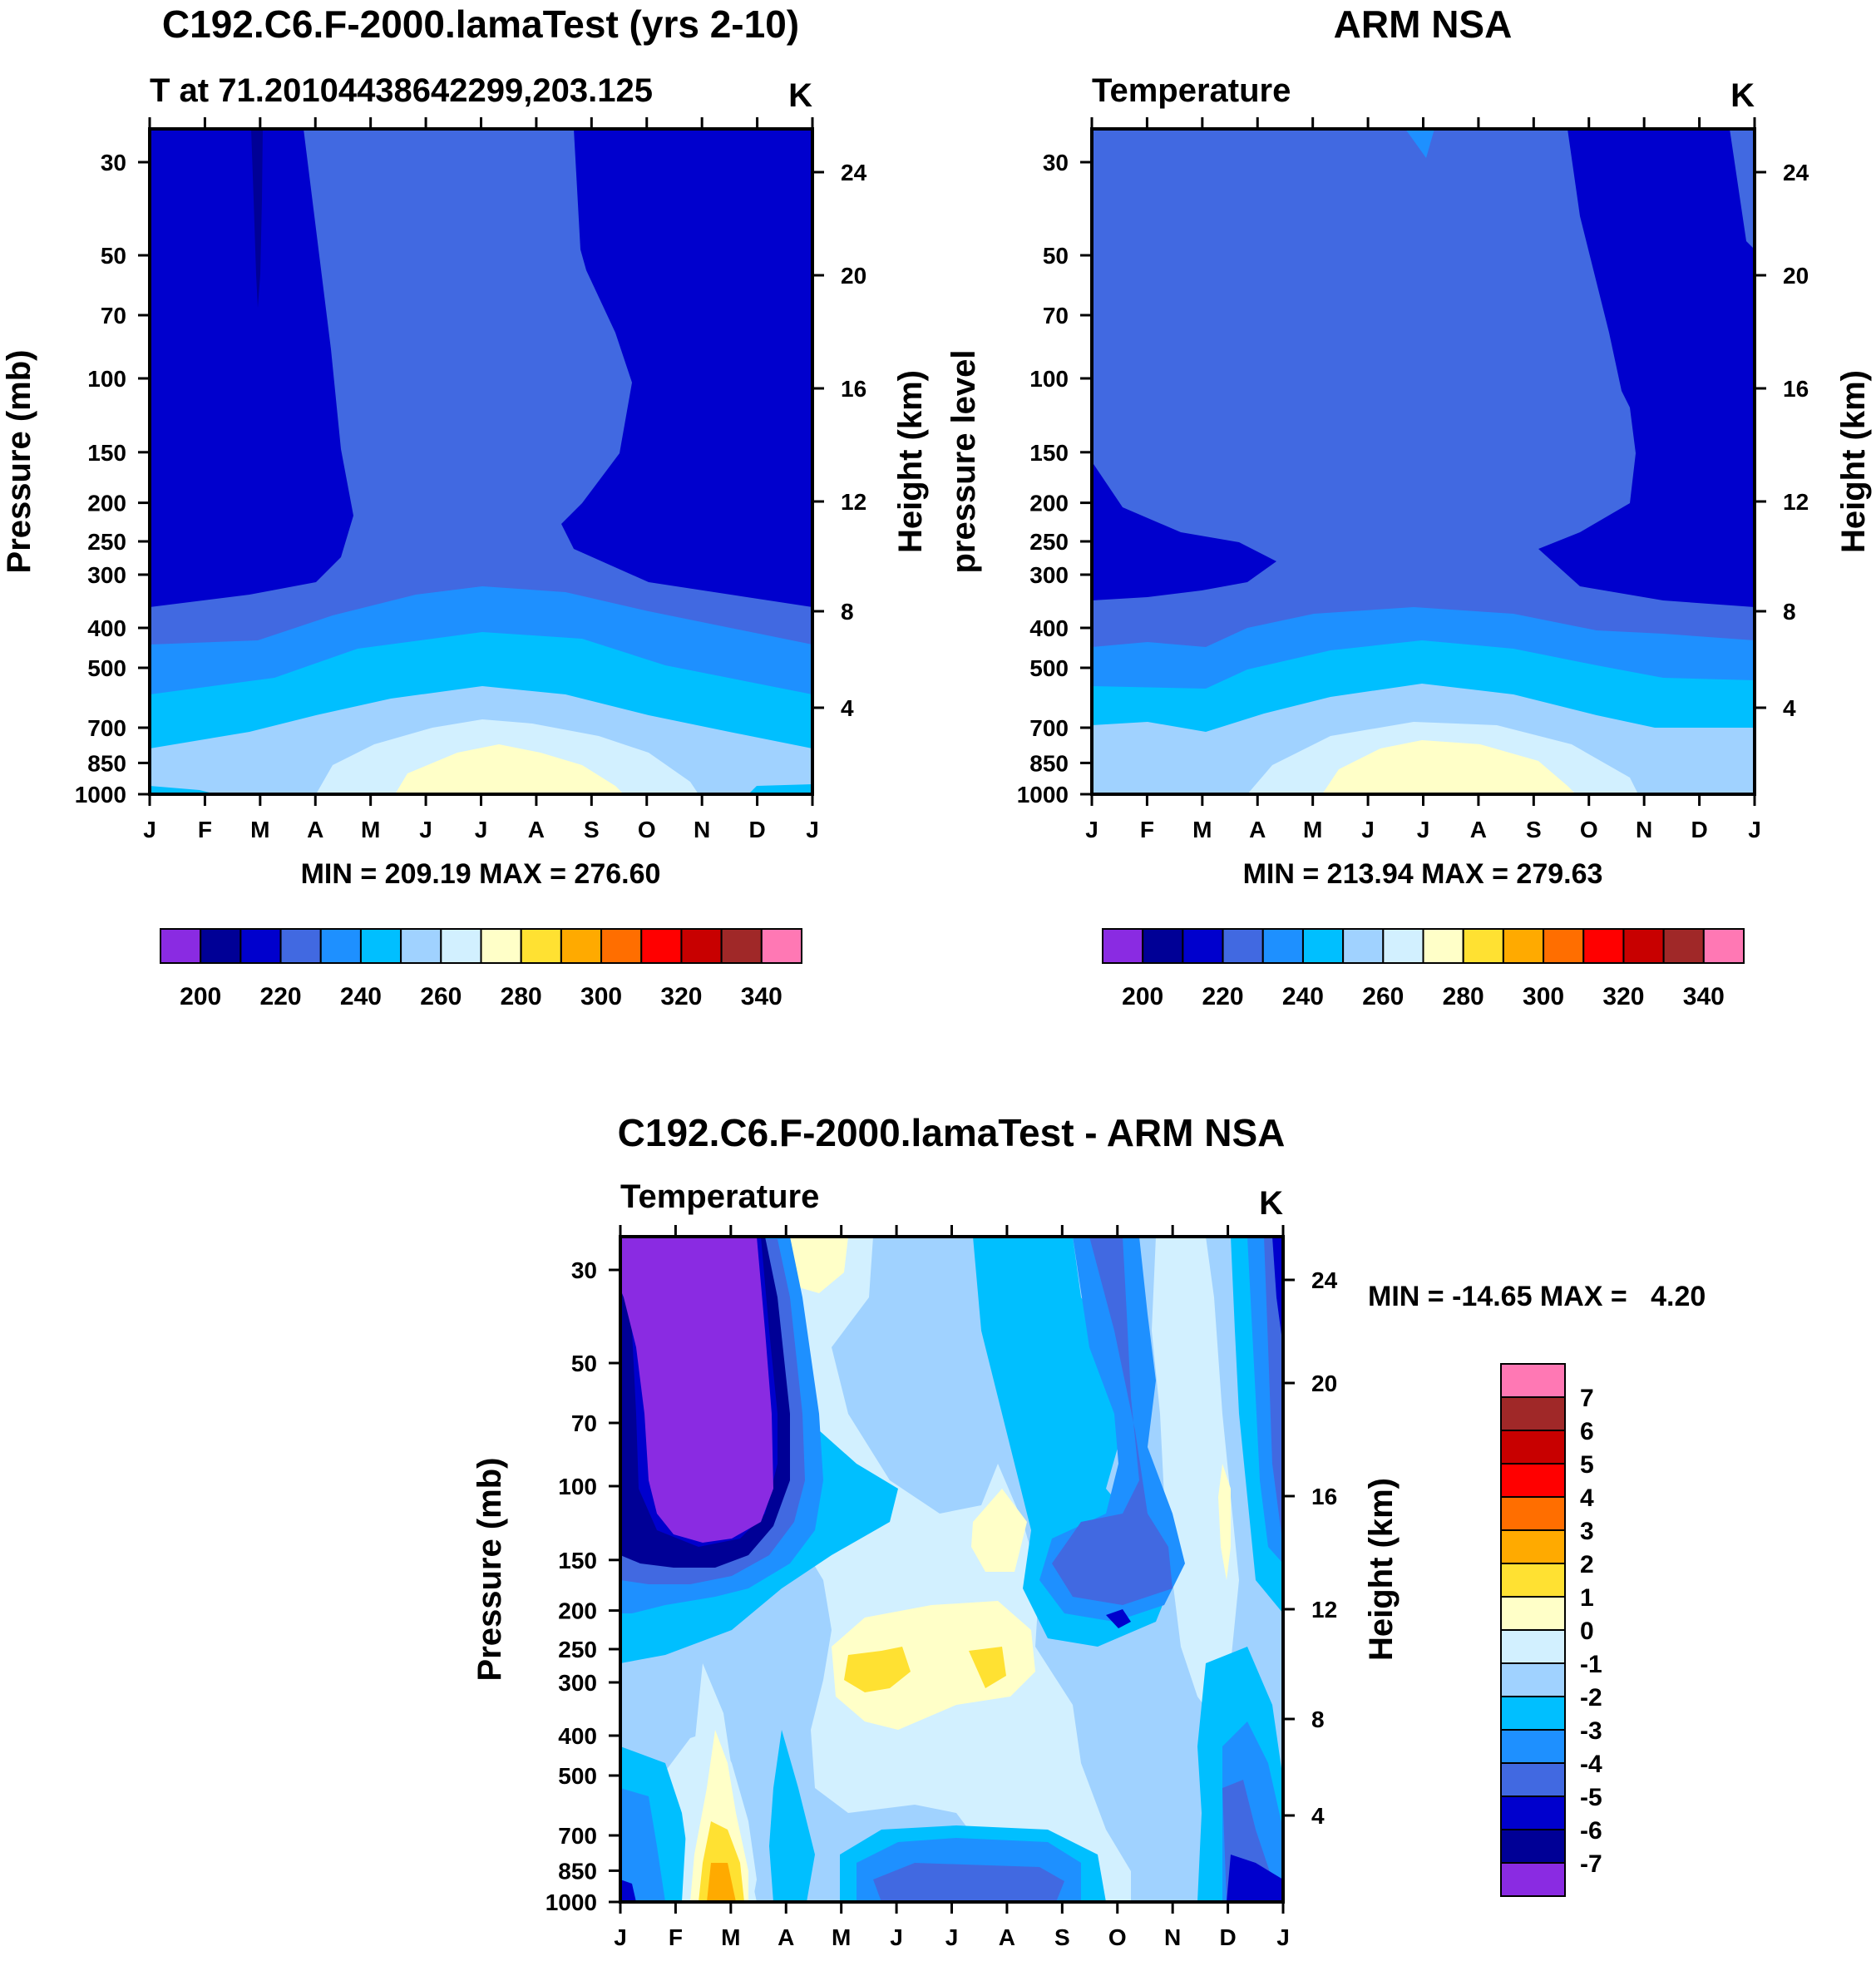 This screenshot has width=1876, height=1961. Describe the element at coordinates (100, 795) in the screenshot. I see `y-tick-label: 1000` at that location.